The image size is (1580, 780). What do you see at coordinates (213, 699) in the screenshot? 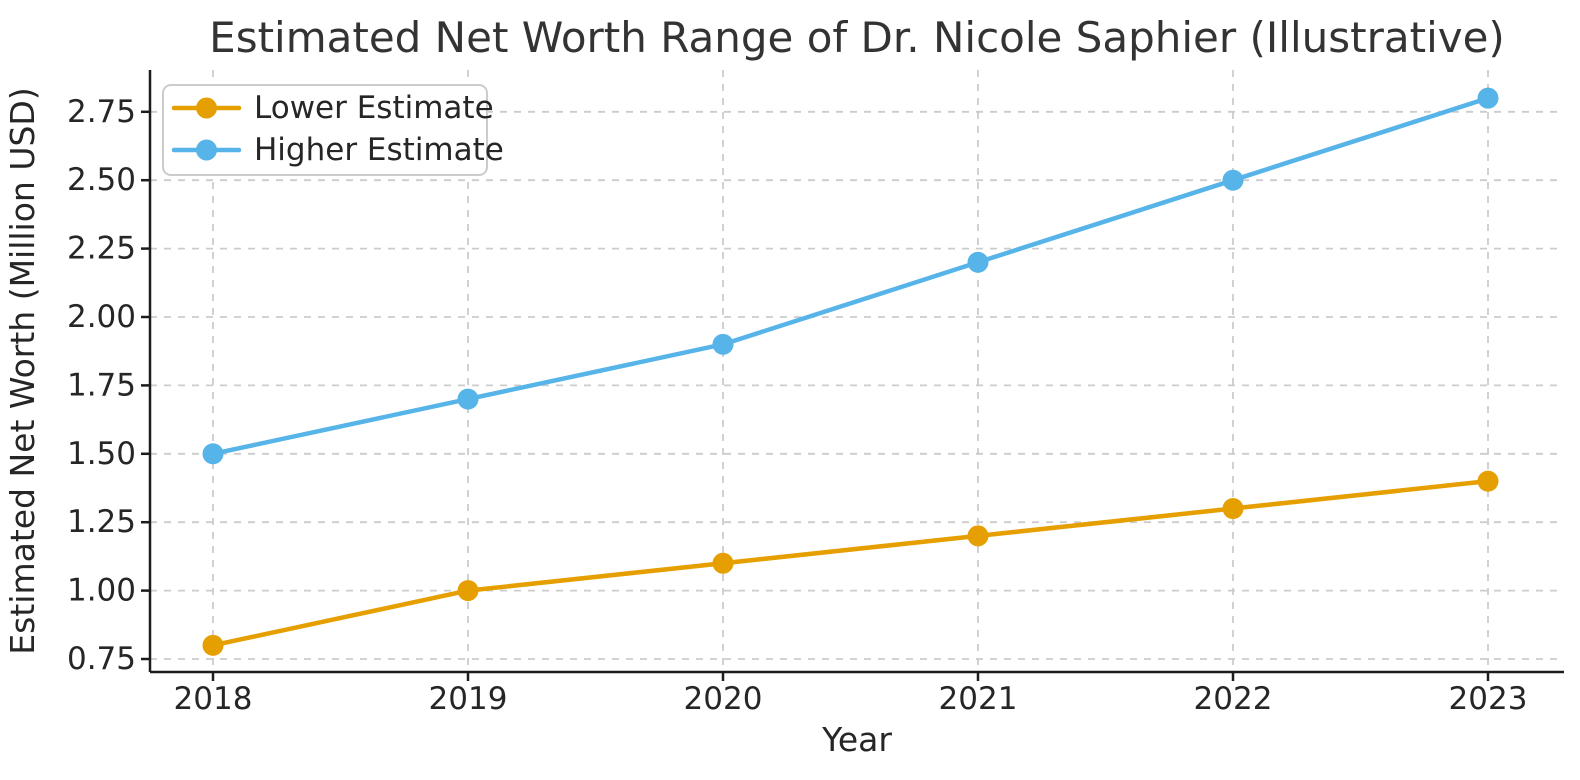
I see `x-axis-tick-label: 2018` at bounding box center [213, 699].